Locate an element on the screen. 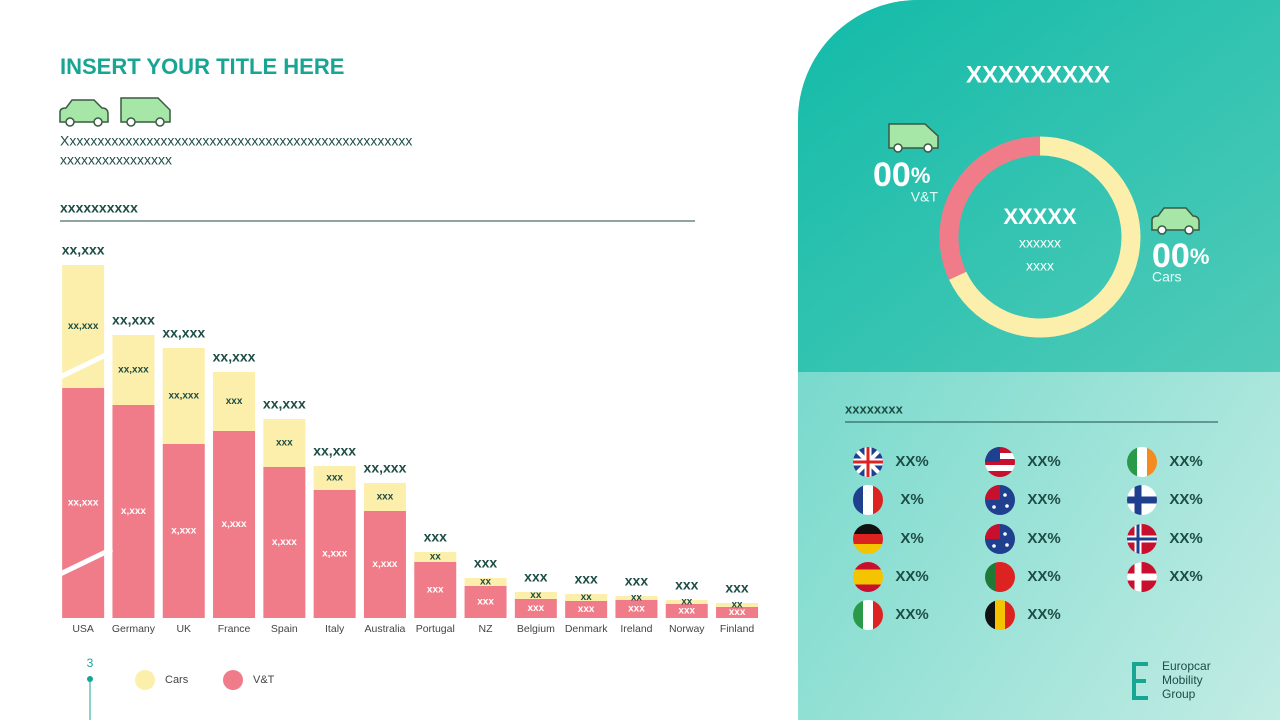 Image resolution: width=1280 pixels, height=720 pixels. x-tick-label: Portugal is located at coordinates (435, 629).